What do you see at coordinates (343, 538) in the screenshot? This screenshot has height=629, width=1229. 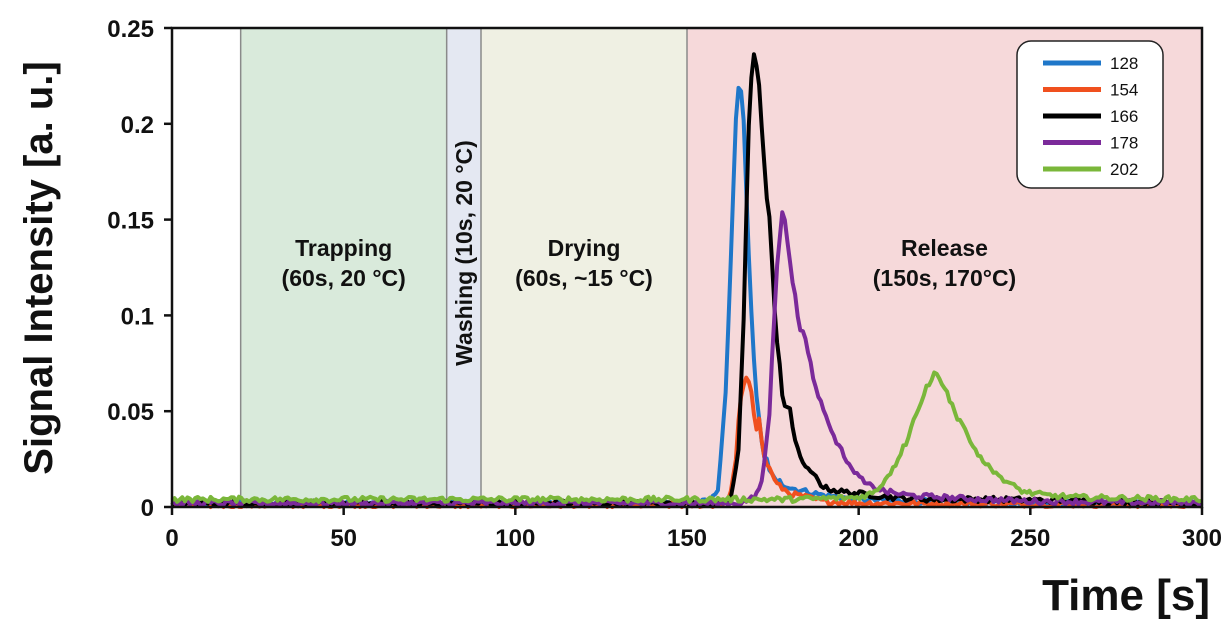 I see `x-tick-label: 50` at bounding box center [343, 538].